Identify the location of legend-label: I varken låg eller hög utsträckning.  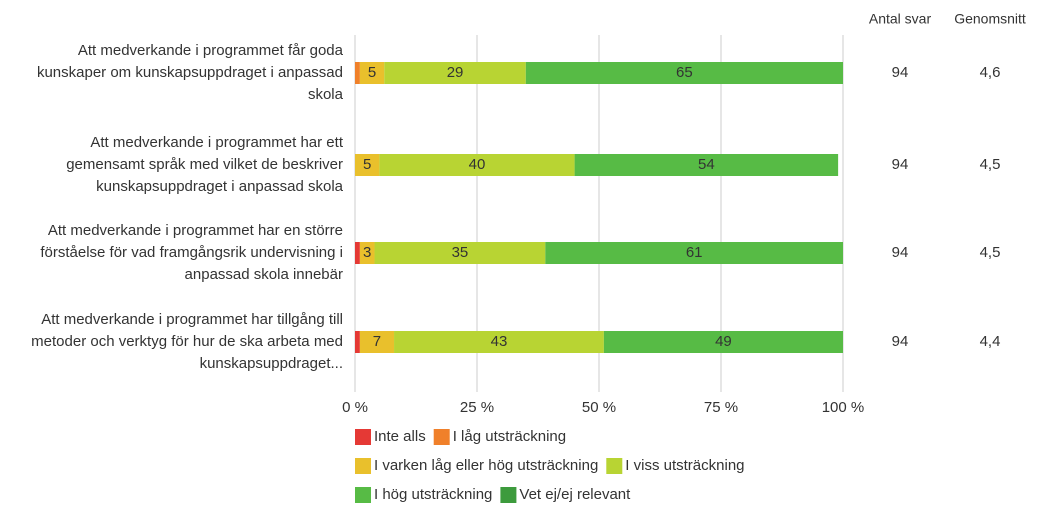
(486, 465).